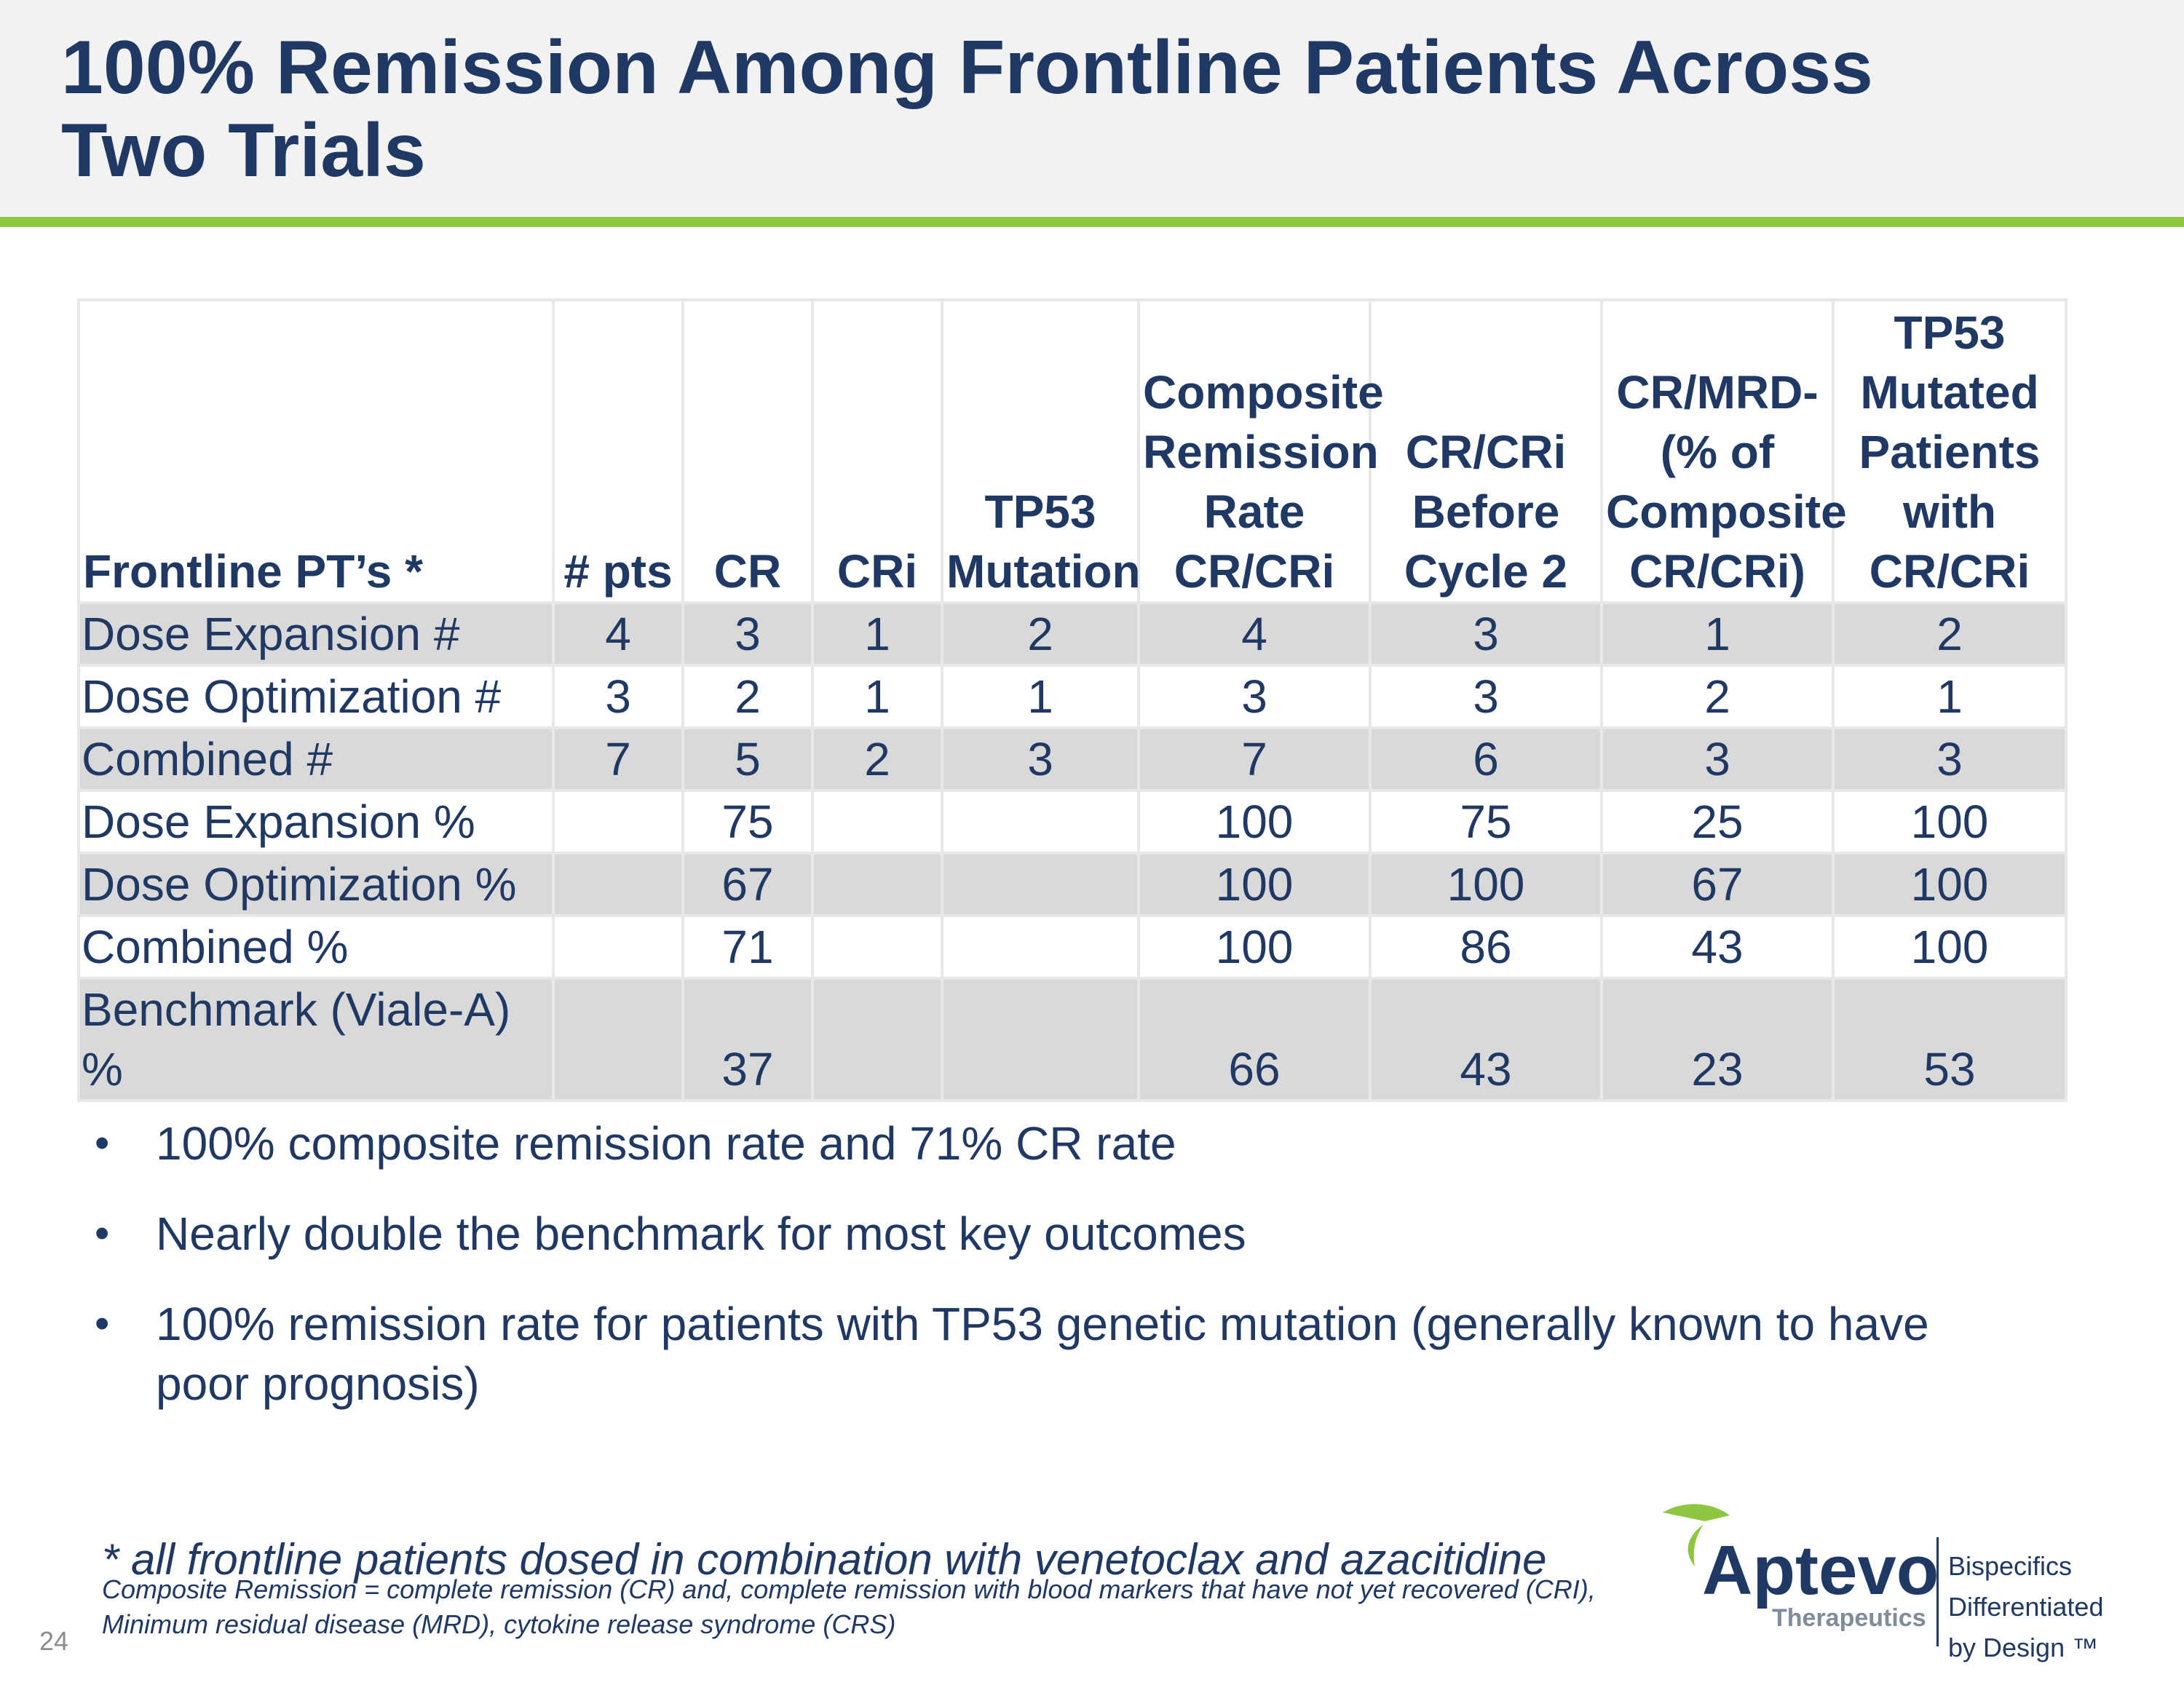 This screenshot has width=2184, height=1685. What do you see at coordinates (316, 696) in the screenshot?
I see `row-label: Dose Optimization #` at bounding box center [316, 696].